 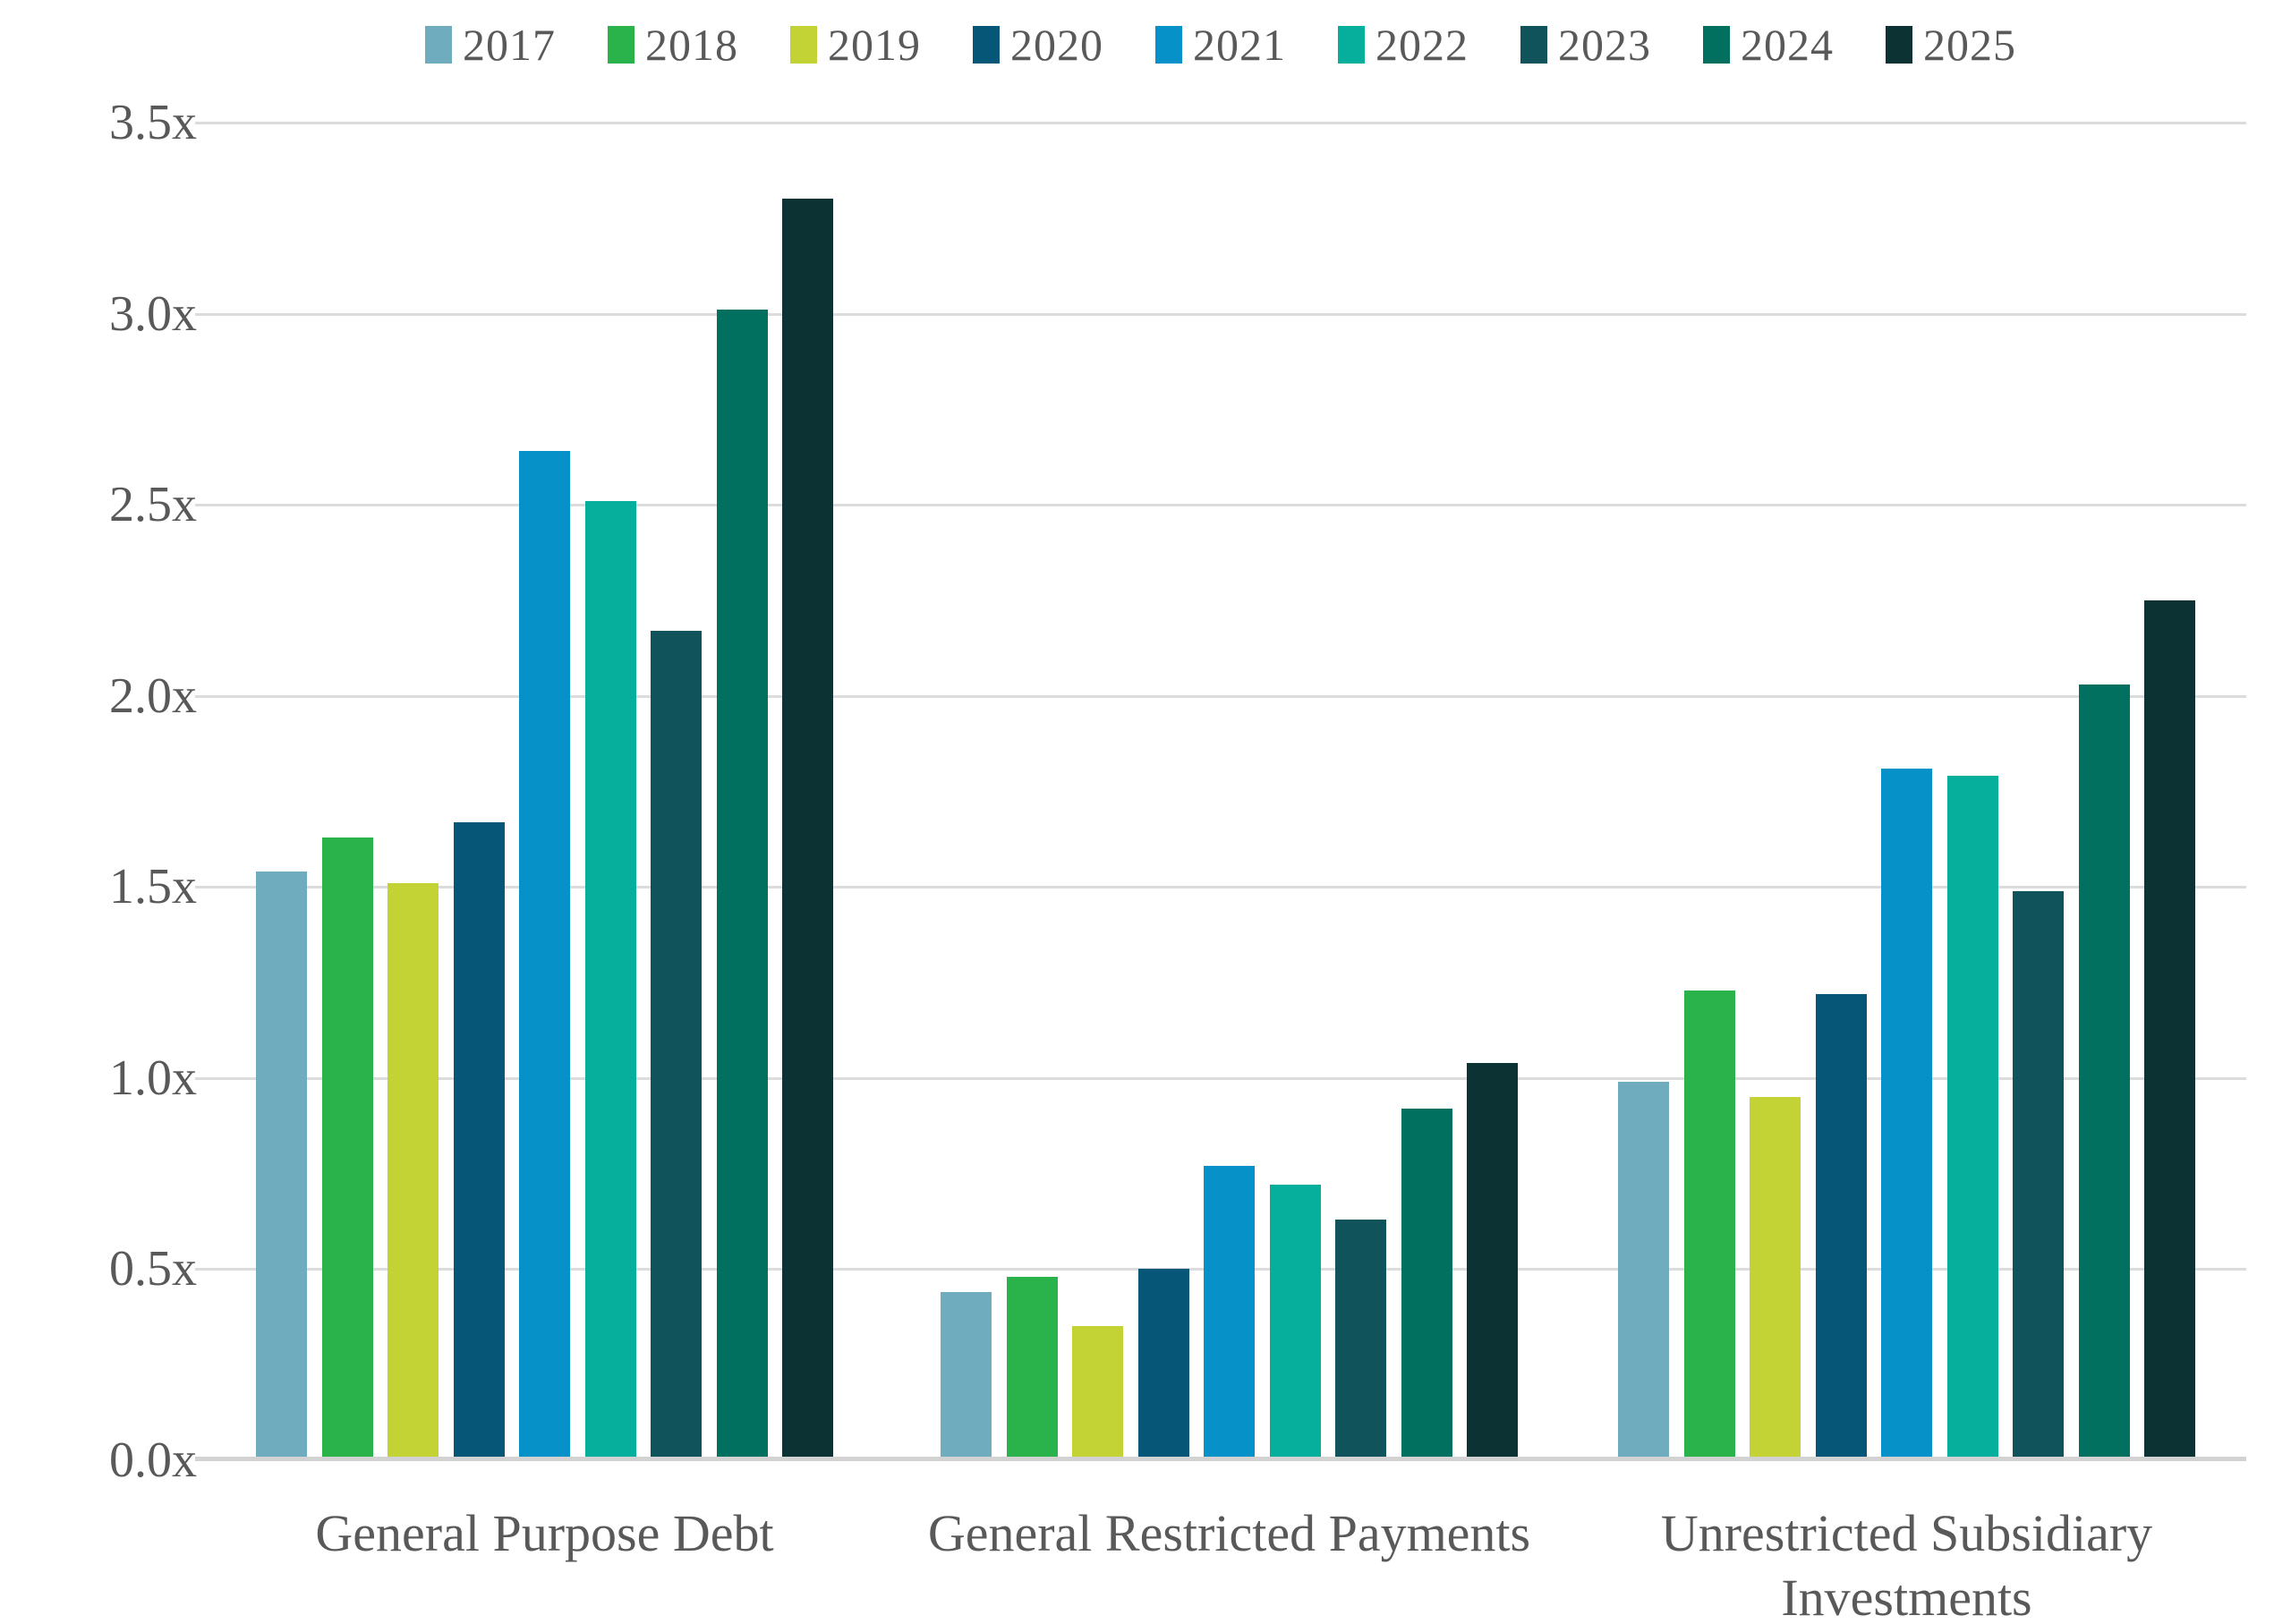 I want to click on x-category-label-general-restricted-payments: General Restricted Payments, so click(x=1229, y=1533).